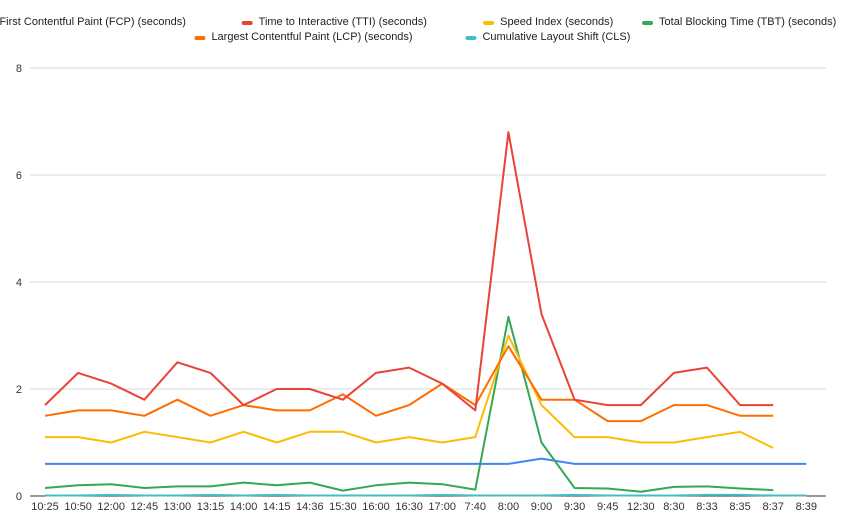 This screenshot has height=532, width=848. I want to click on x-tick-label: 8:30, so click(673, 507).